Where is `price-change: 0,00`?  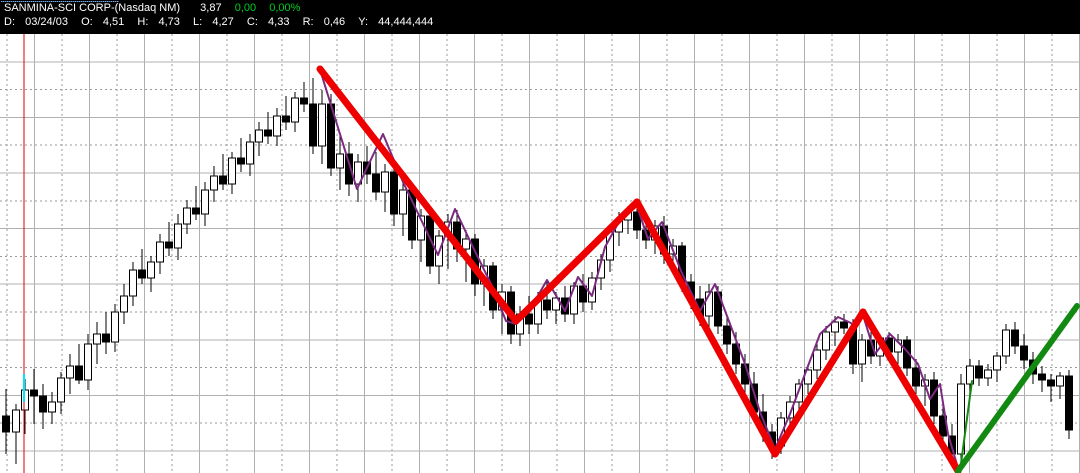 price-change: 0,00 is located at coordinates (245, 8).